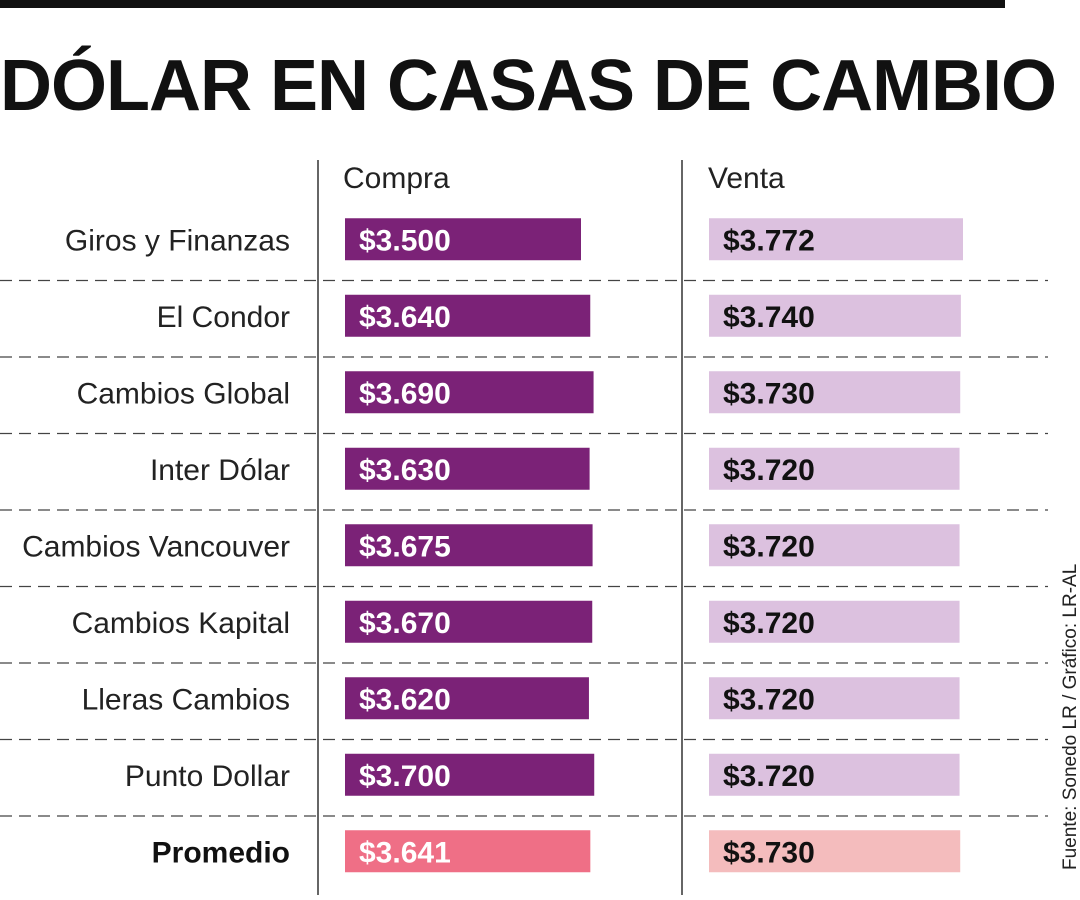 The height and width of the screenshot is (900, 1080). Describe the element at coordinates (186, 699) in the screenshot. I see `row-label: Lleras Cambios` at that location.